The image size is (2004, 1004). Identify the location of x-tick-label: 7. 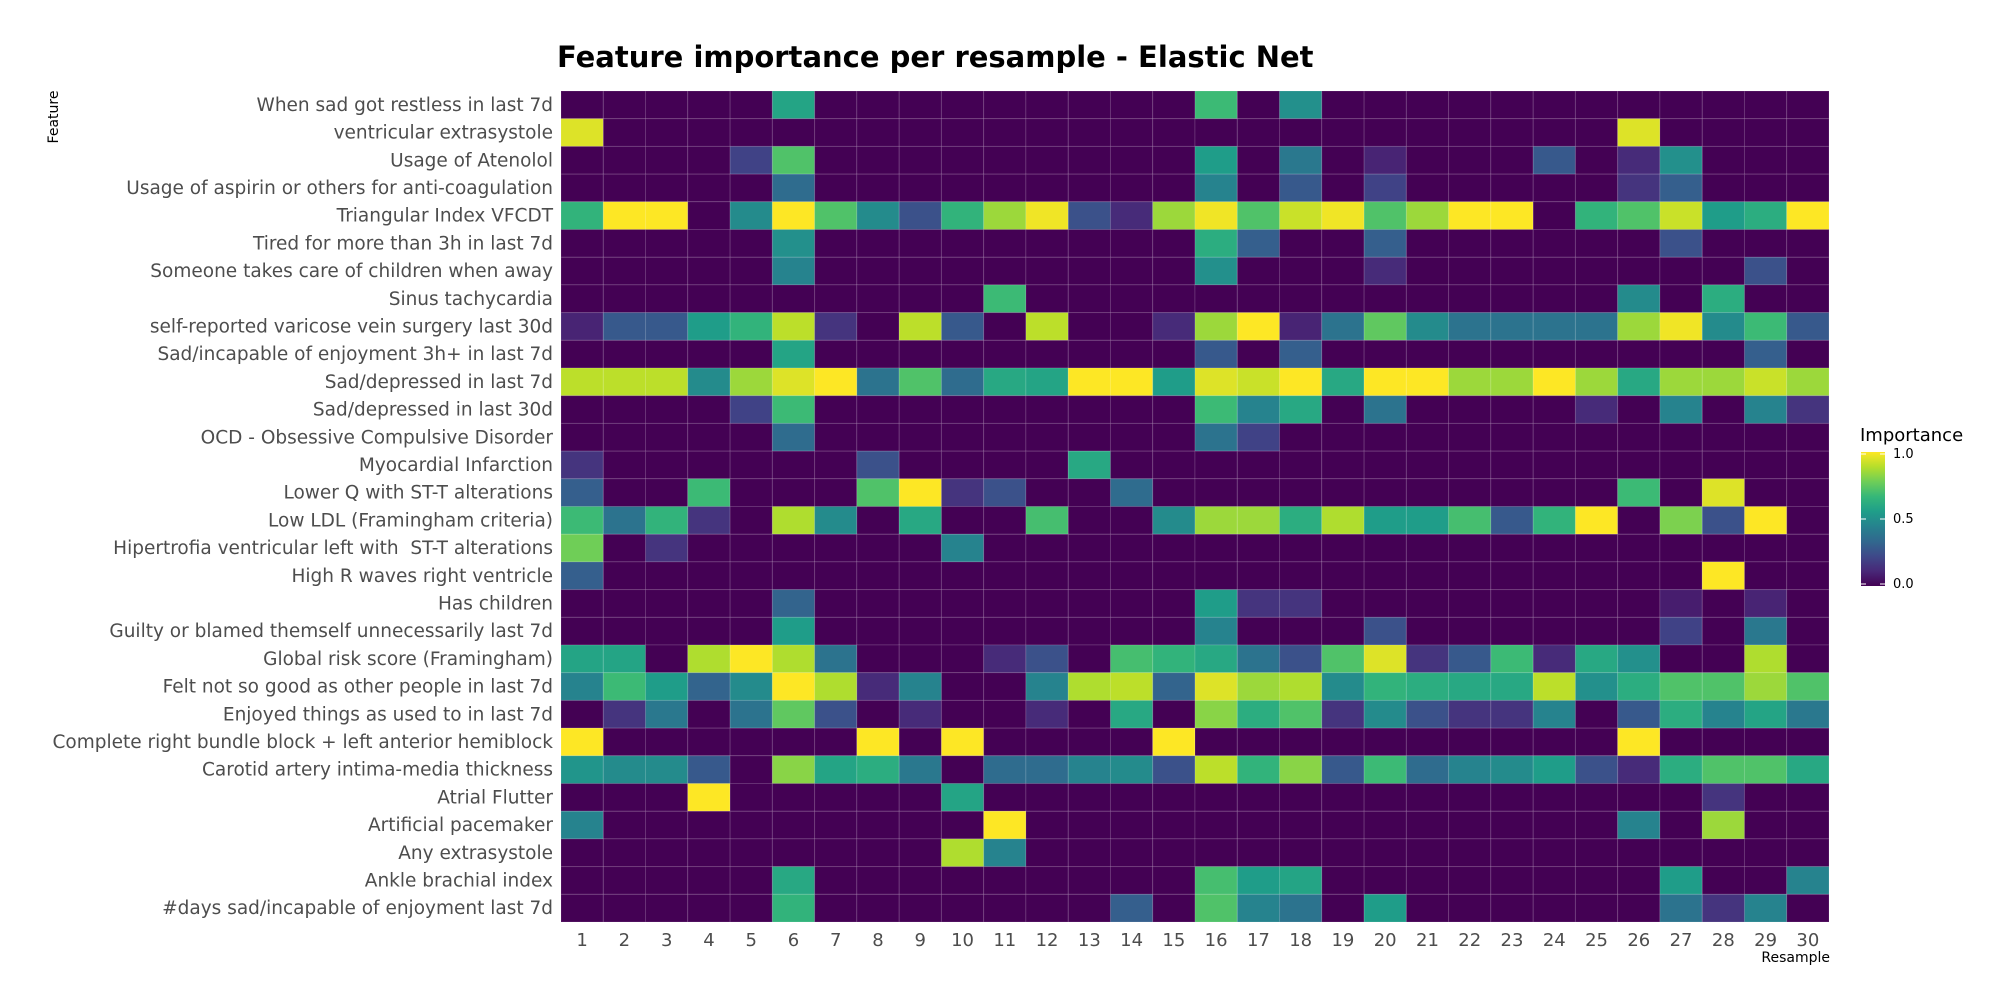
(835, 940).